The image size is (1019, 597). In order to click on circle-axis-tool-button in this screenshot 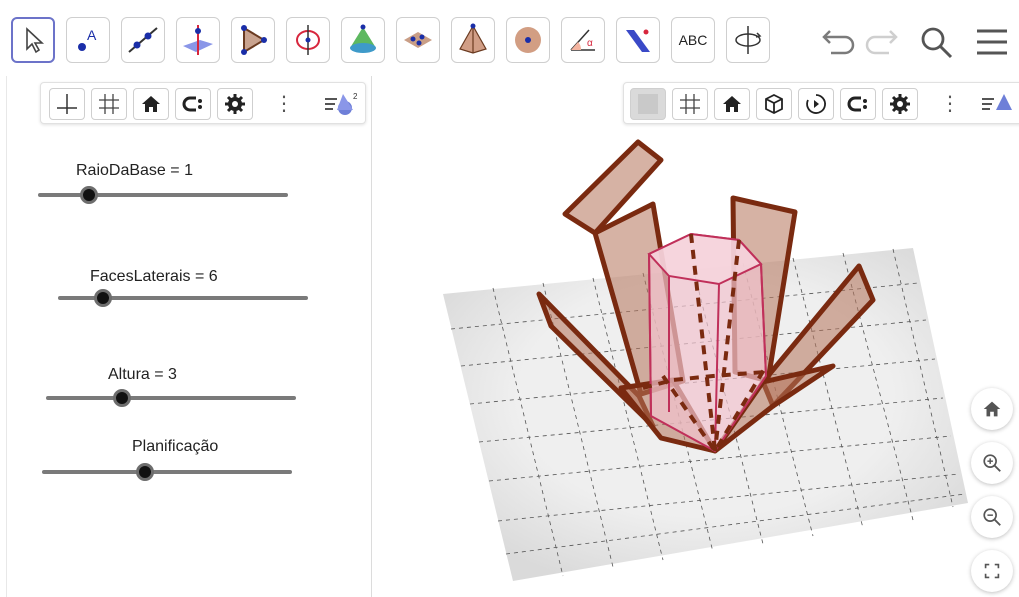, I will do `click(308, 40)`.